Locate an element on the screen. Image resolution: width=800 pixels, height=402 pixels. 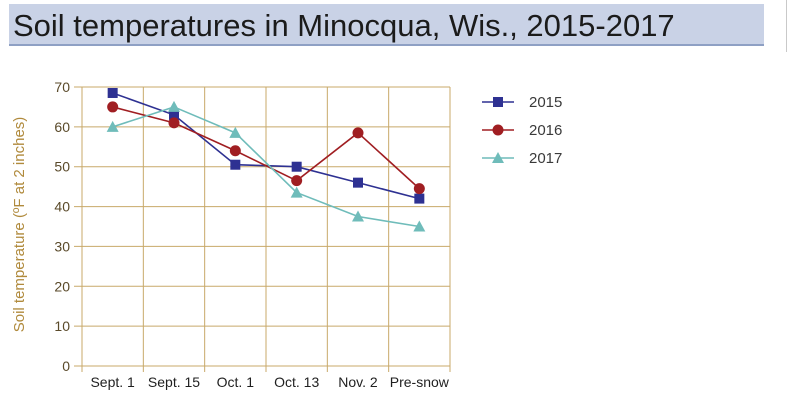
y-tick-label: 40 is located at coordinates (62, 207).